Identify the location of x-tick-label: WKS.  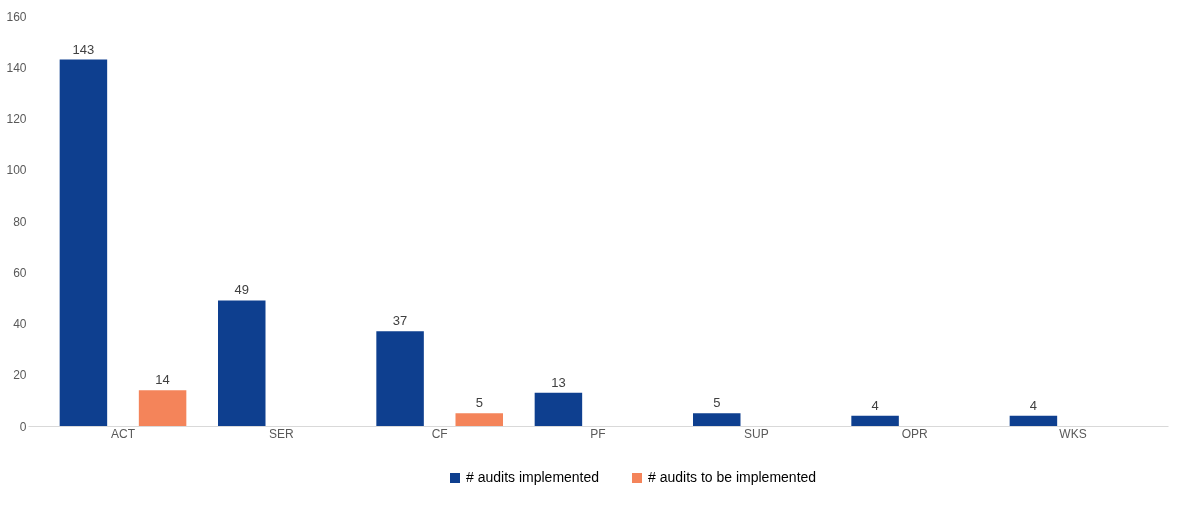
(1073, 433).